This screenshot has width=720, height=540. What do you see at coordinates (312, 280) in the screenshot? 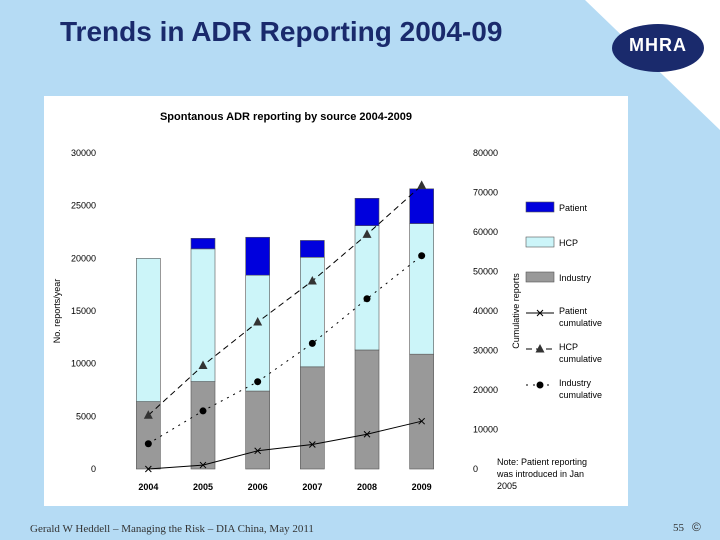
I see `point-hcp-cumulative-2007` at bounding box center [312, 280].